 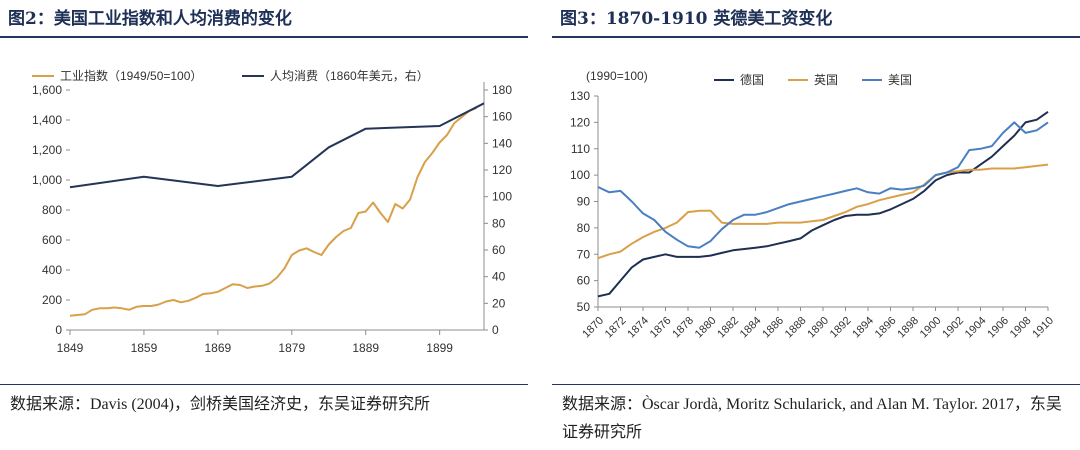 What do you see at coordinates (499, 223) in the screenshot?
I see `y-right-tick-label: 80` at bounding box center [499, 223].